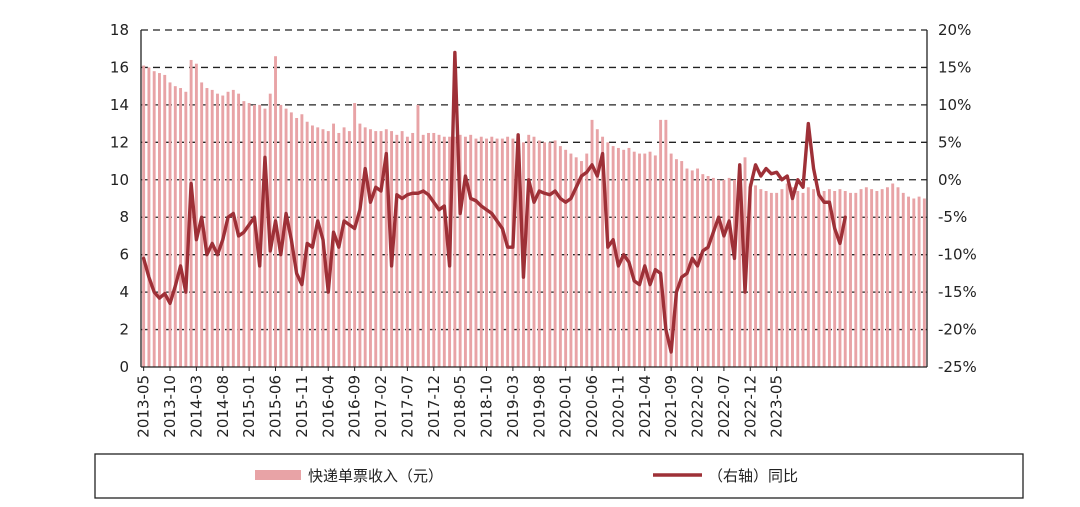 The image size is (1080, 507). What do you see at coordinates (119, 105) in the screenshot?
I see `y-left-tick-label: 14` at bounding box center [119, 105].